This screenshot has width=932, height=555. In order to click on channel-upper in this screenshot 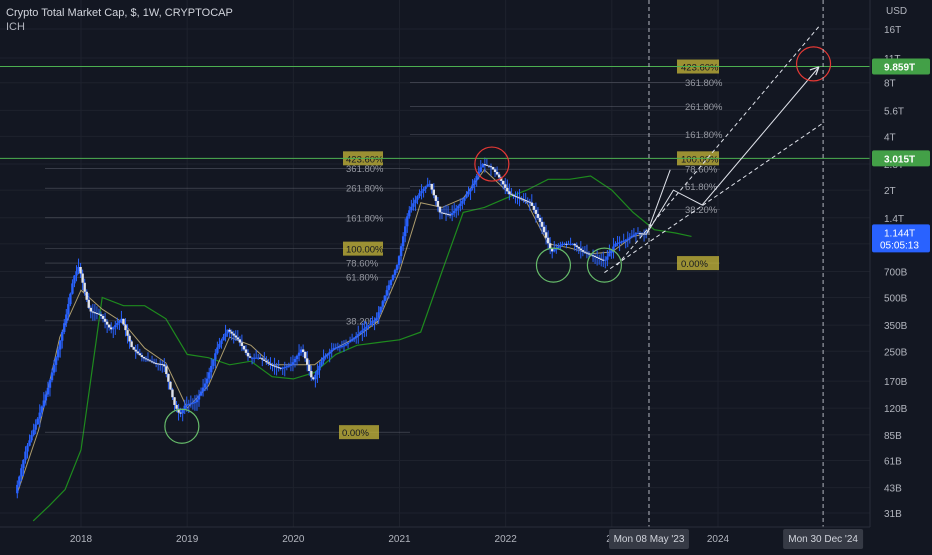, I will do `click(718, 146)`.